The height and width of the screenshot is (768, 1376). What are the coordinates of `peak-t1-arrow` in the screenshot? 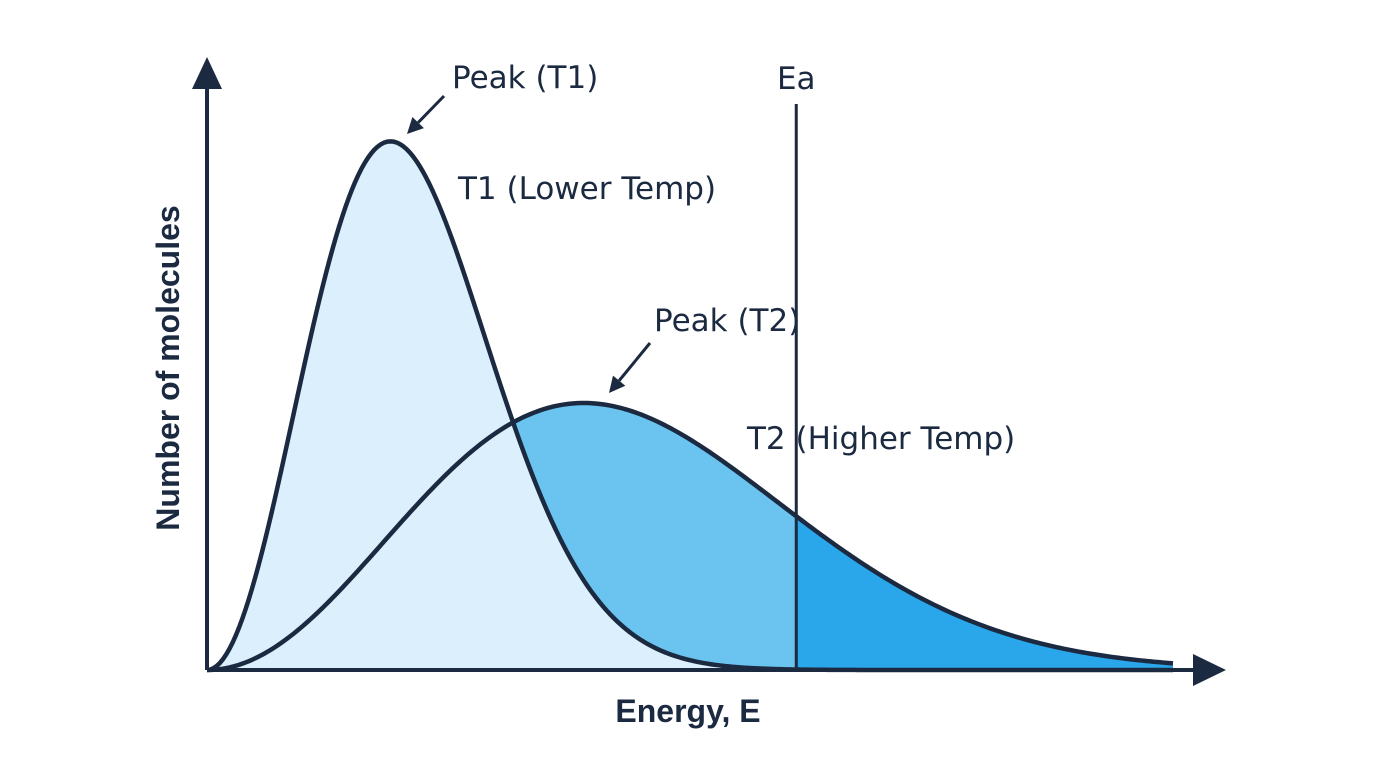 It's located at (431, 109).